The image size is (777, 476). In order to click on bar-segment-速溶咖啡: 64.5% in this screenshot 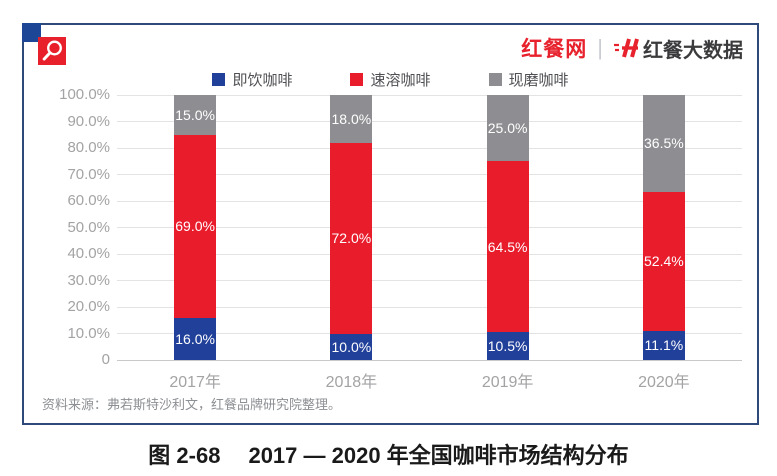, I will do `click(507, 247)`.